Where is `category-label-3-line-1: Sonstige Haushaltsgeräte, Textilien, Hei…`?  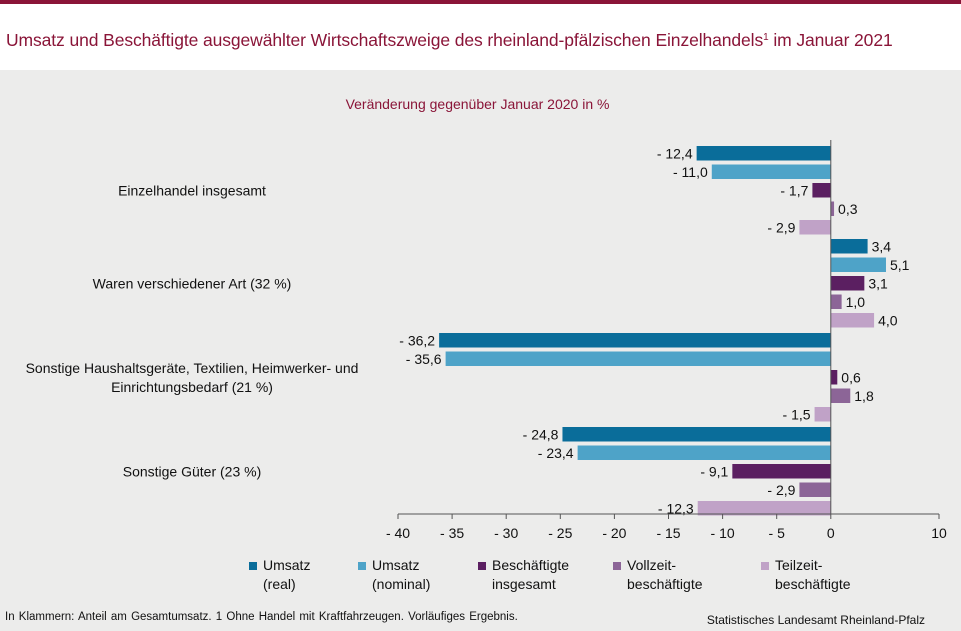 category-label-3-line-1: Sonstige Haushaltsgeräte, Textilien, Hei… is located at coordinates (192, 368).